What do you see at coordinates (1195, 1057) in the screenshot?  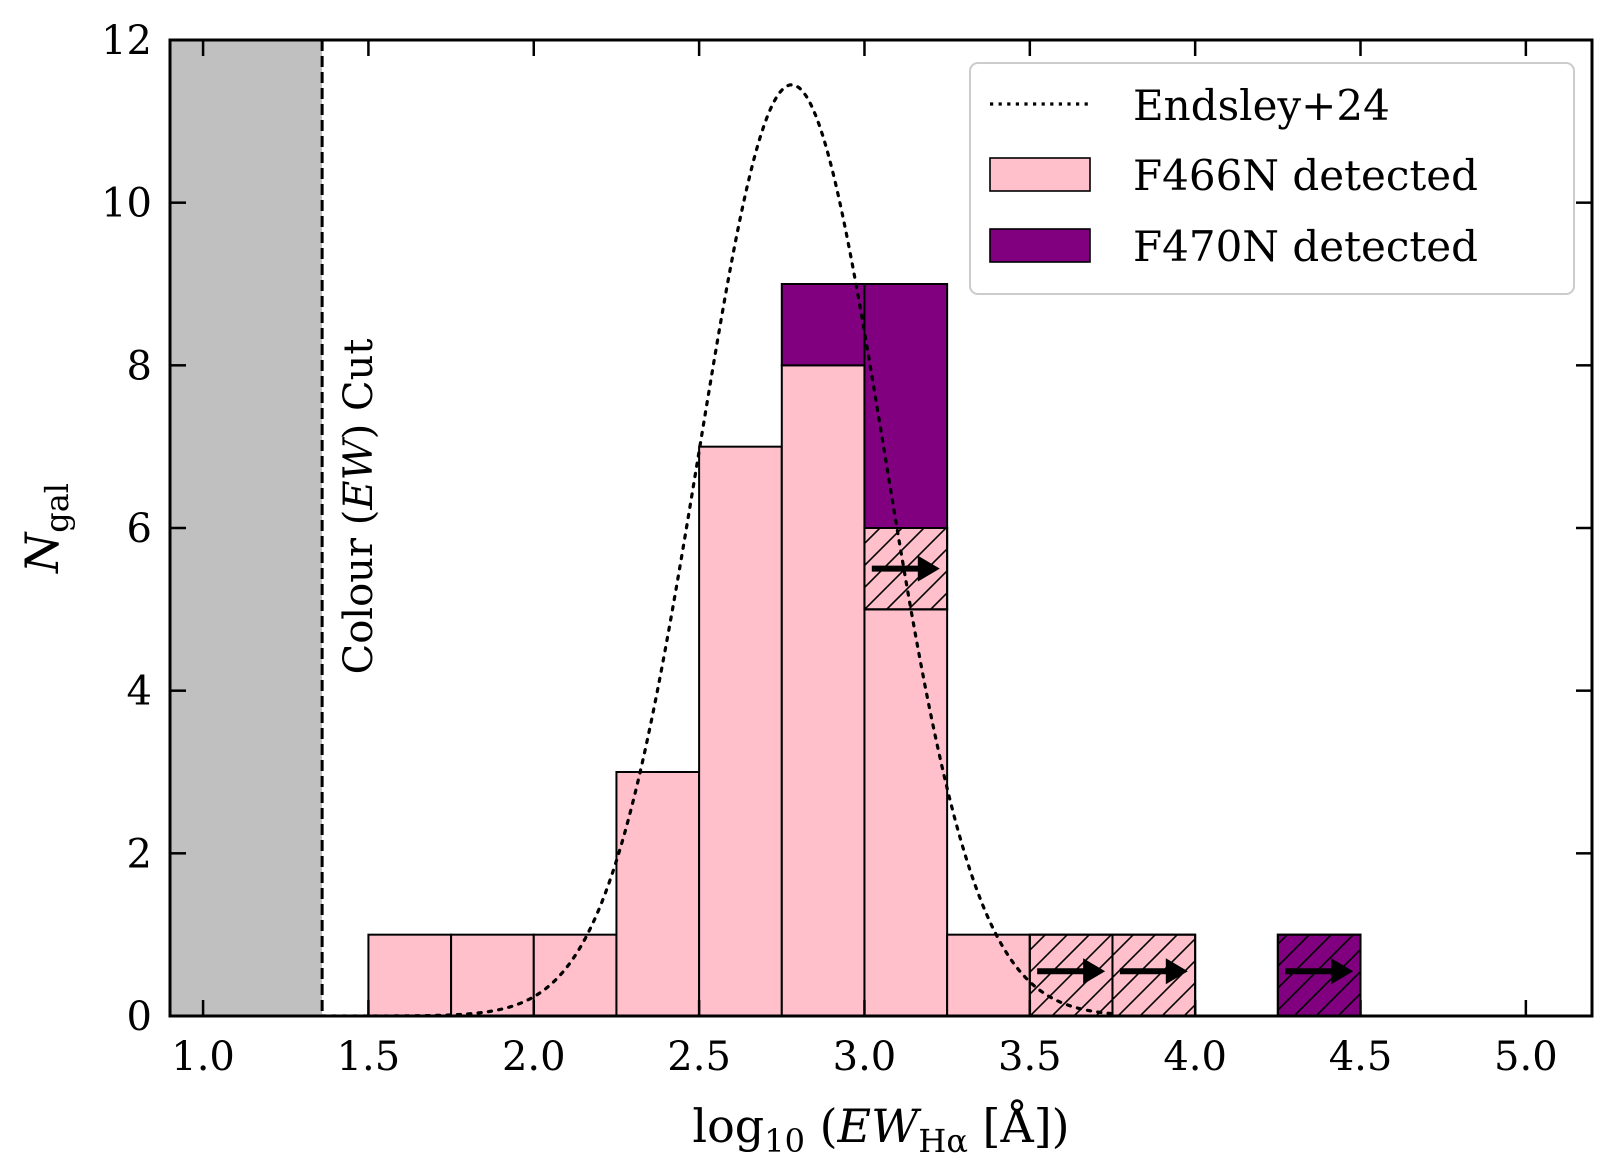 I see `x-tick-label: 4.0` at bounding box center [1195, 1057].